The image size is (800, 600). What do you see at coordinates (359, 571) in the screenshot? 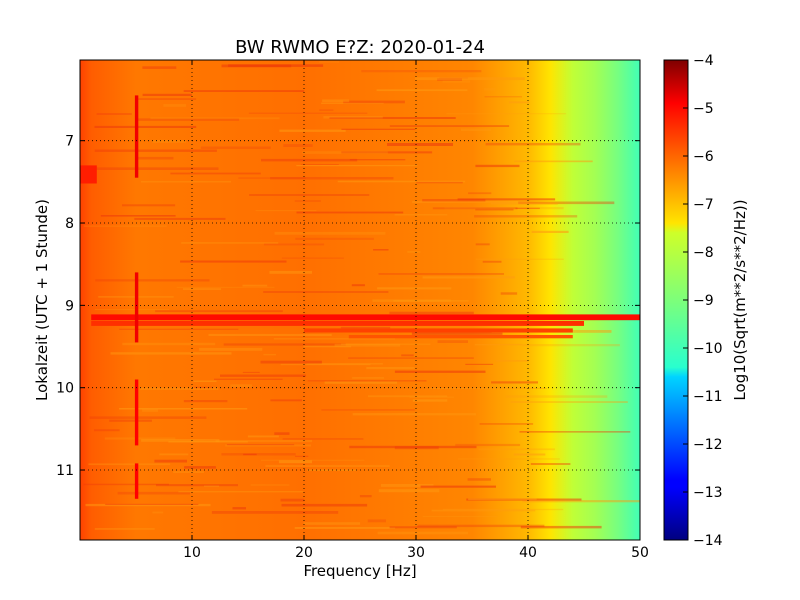
I see `x-axis-label: Frequency [Hz]` at bounding box center [359, 571].